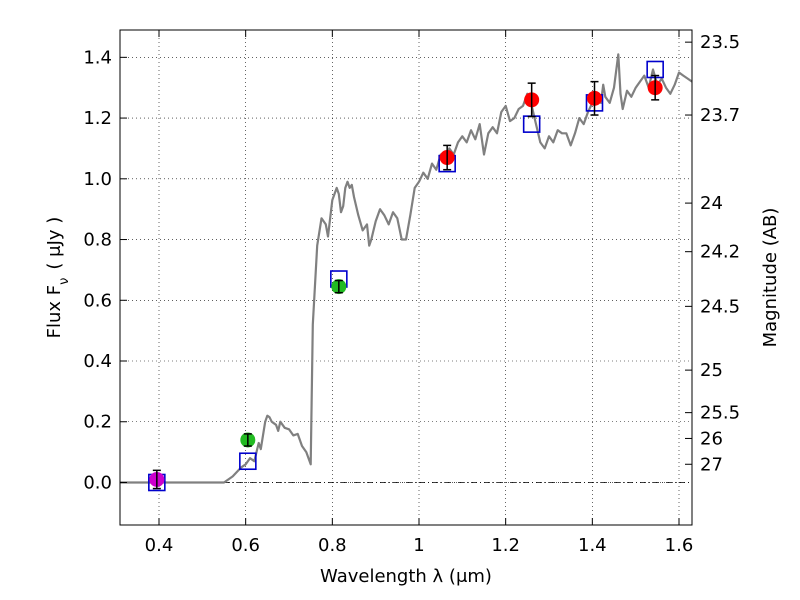  What do you see at coordinates (54, 243) in the screenshot?
I see `y-axis-label-unit: ( μJy )` at bounding box center [54, 243].